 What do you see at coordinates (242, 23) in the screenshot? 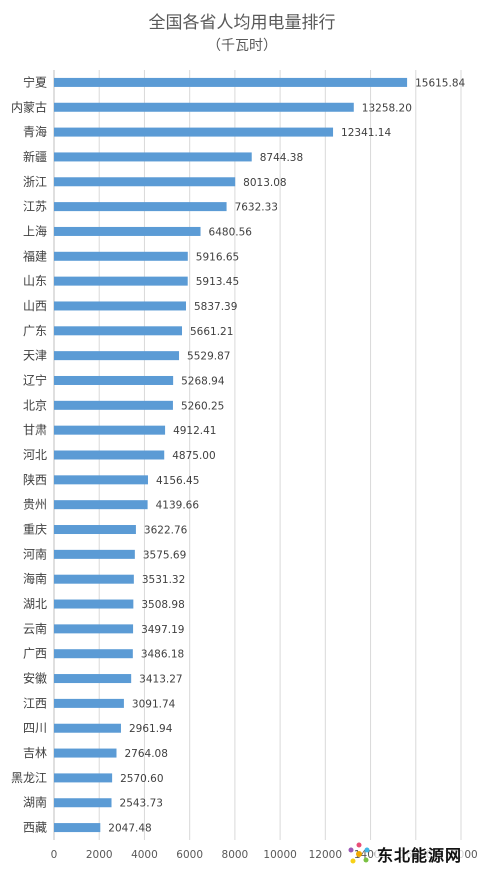
I see `chart-title: 全国各省人均用电量排行` at bounding box center [242, 23].